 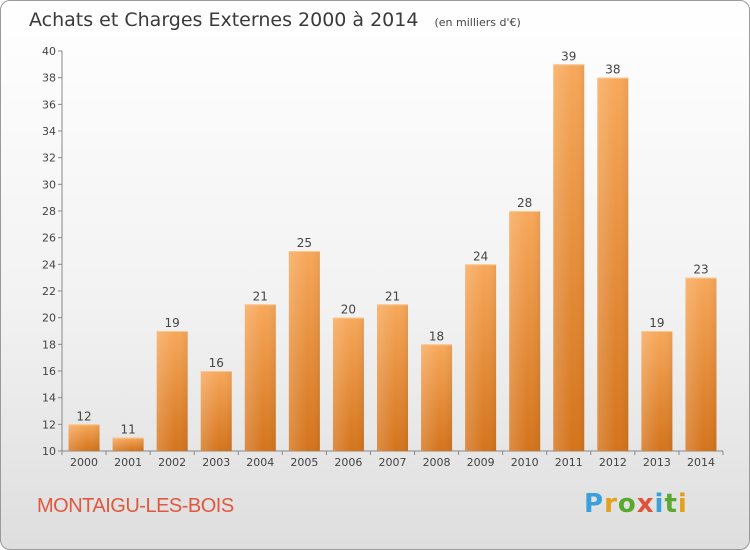 I want to click on logo-letter: P, so click(x=594, y=504).